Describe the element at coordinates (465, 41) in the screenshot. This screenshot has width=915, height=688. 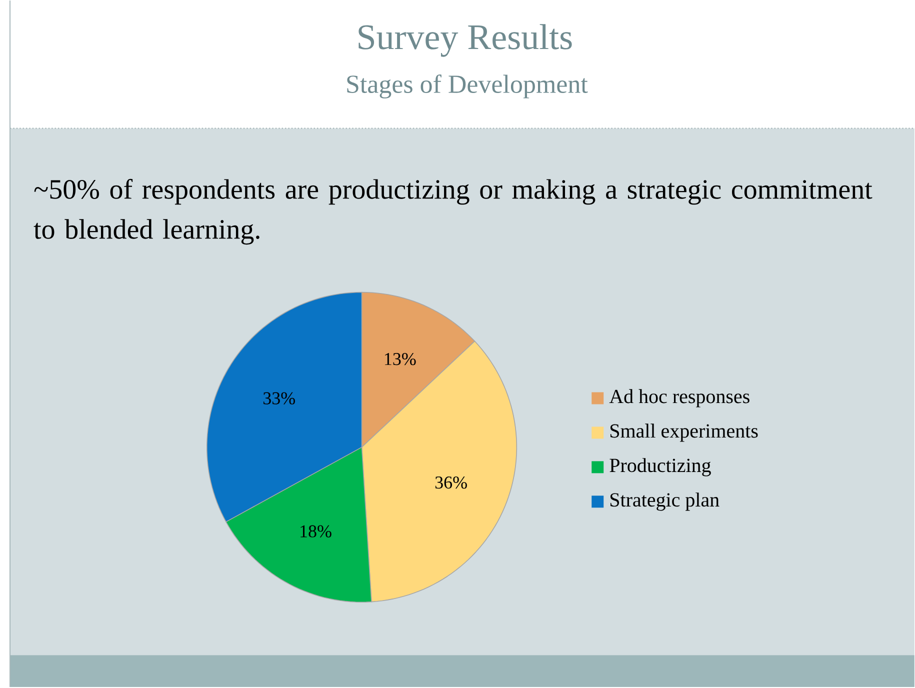
I see `chart-title: Survey Results` at that location.